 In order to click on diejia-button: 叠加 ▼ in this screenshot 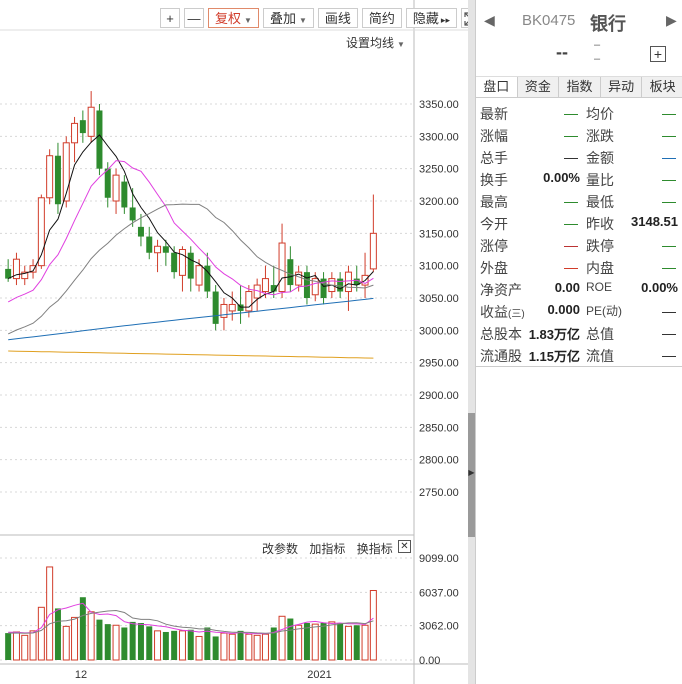, I will do `click(288, 18)`.